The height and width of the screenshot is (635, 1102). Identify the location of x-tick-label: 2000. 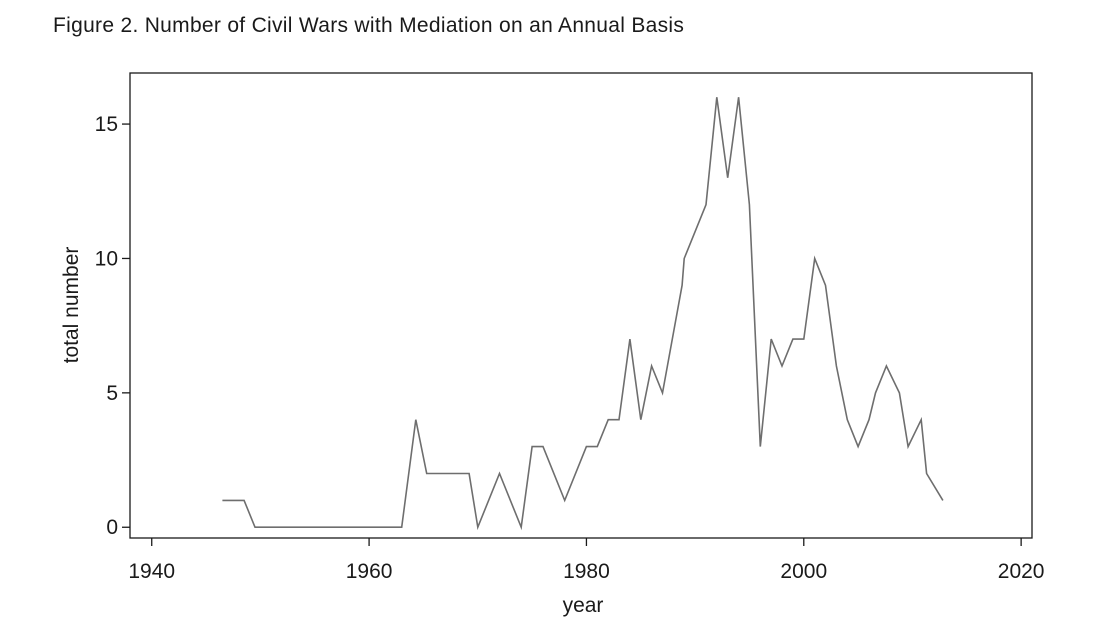
(803, 571).